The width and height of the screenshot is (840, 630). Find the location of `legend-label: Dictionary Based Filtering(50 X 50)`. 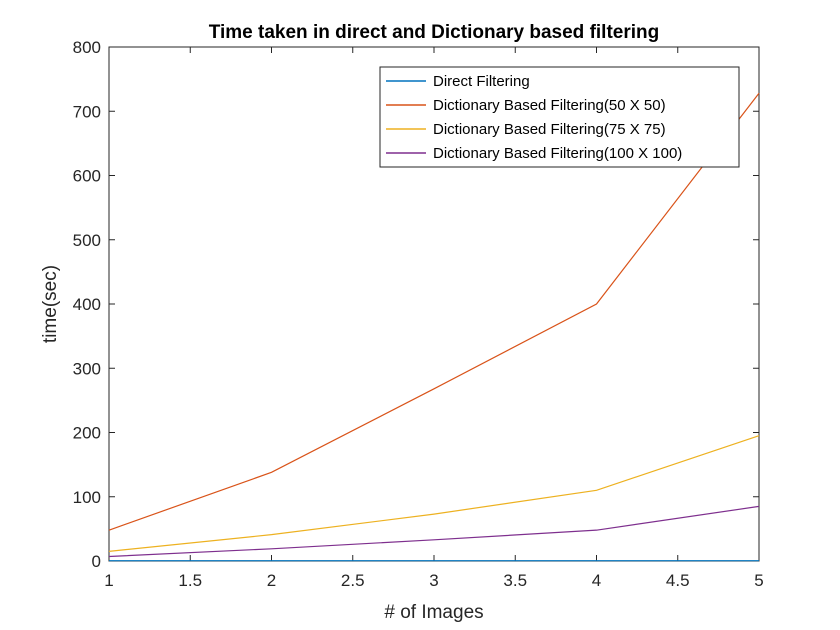

legend-label: Dictionary Based Filtering(50 X 50) is located at coordinates (549, 105).